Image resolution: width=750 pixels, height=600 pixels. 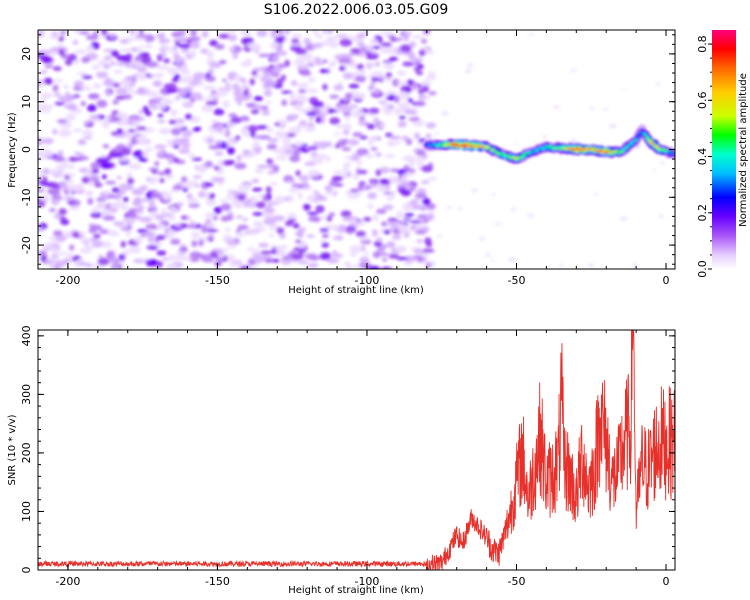 I want to click on y-tick-label: 400, so click(x=26, y=335).